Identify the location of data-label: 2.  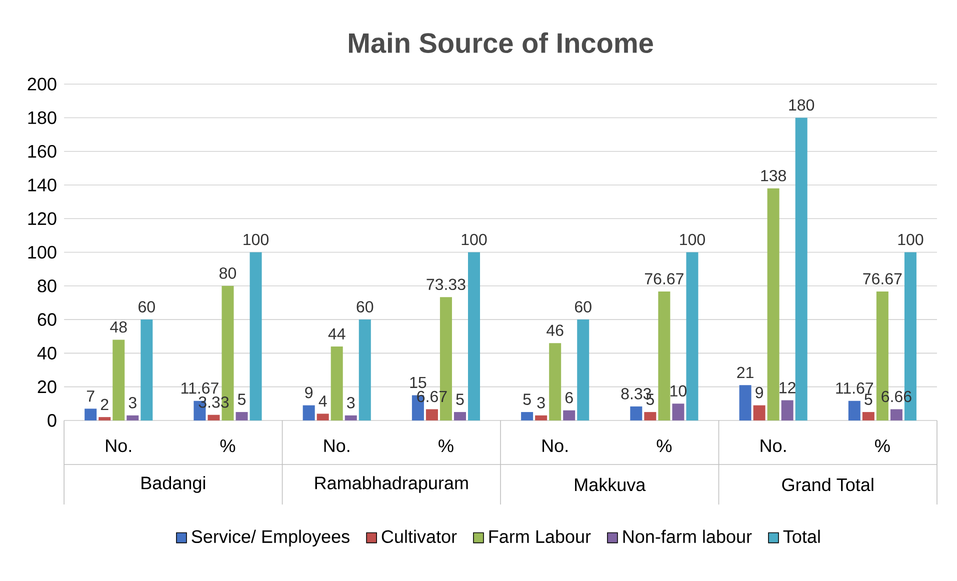
(104, 404).